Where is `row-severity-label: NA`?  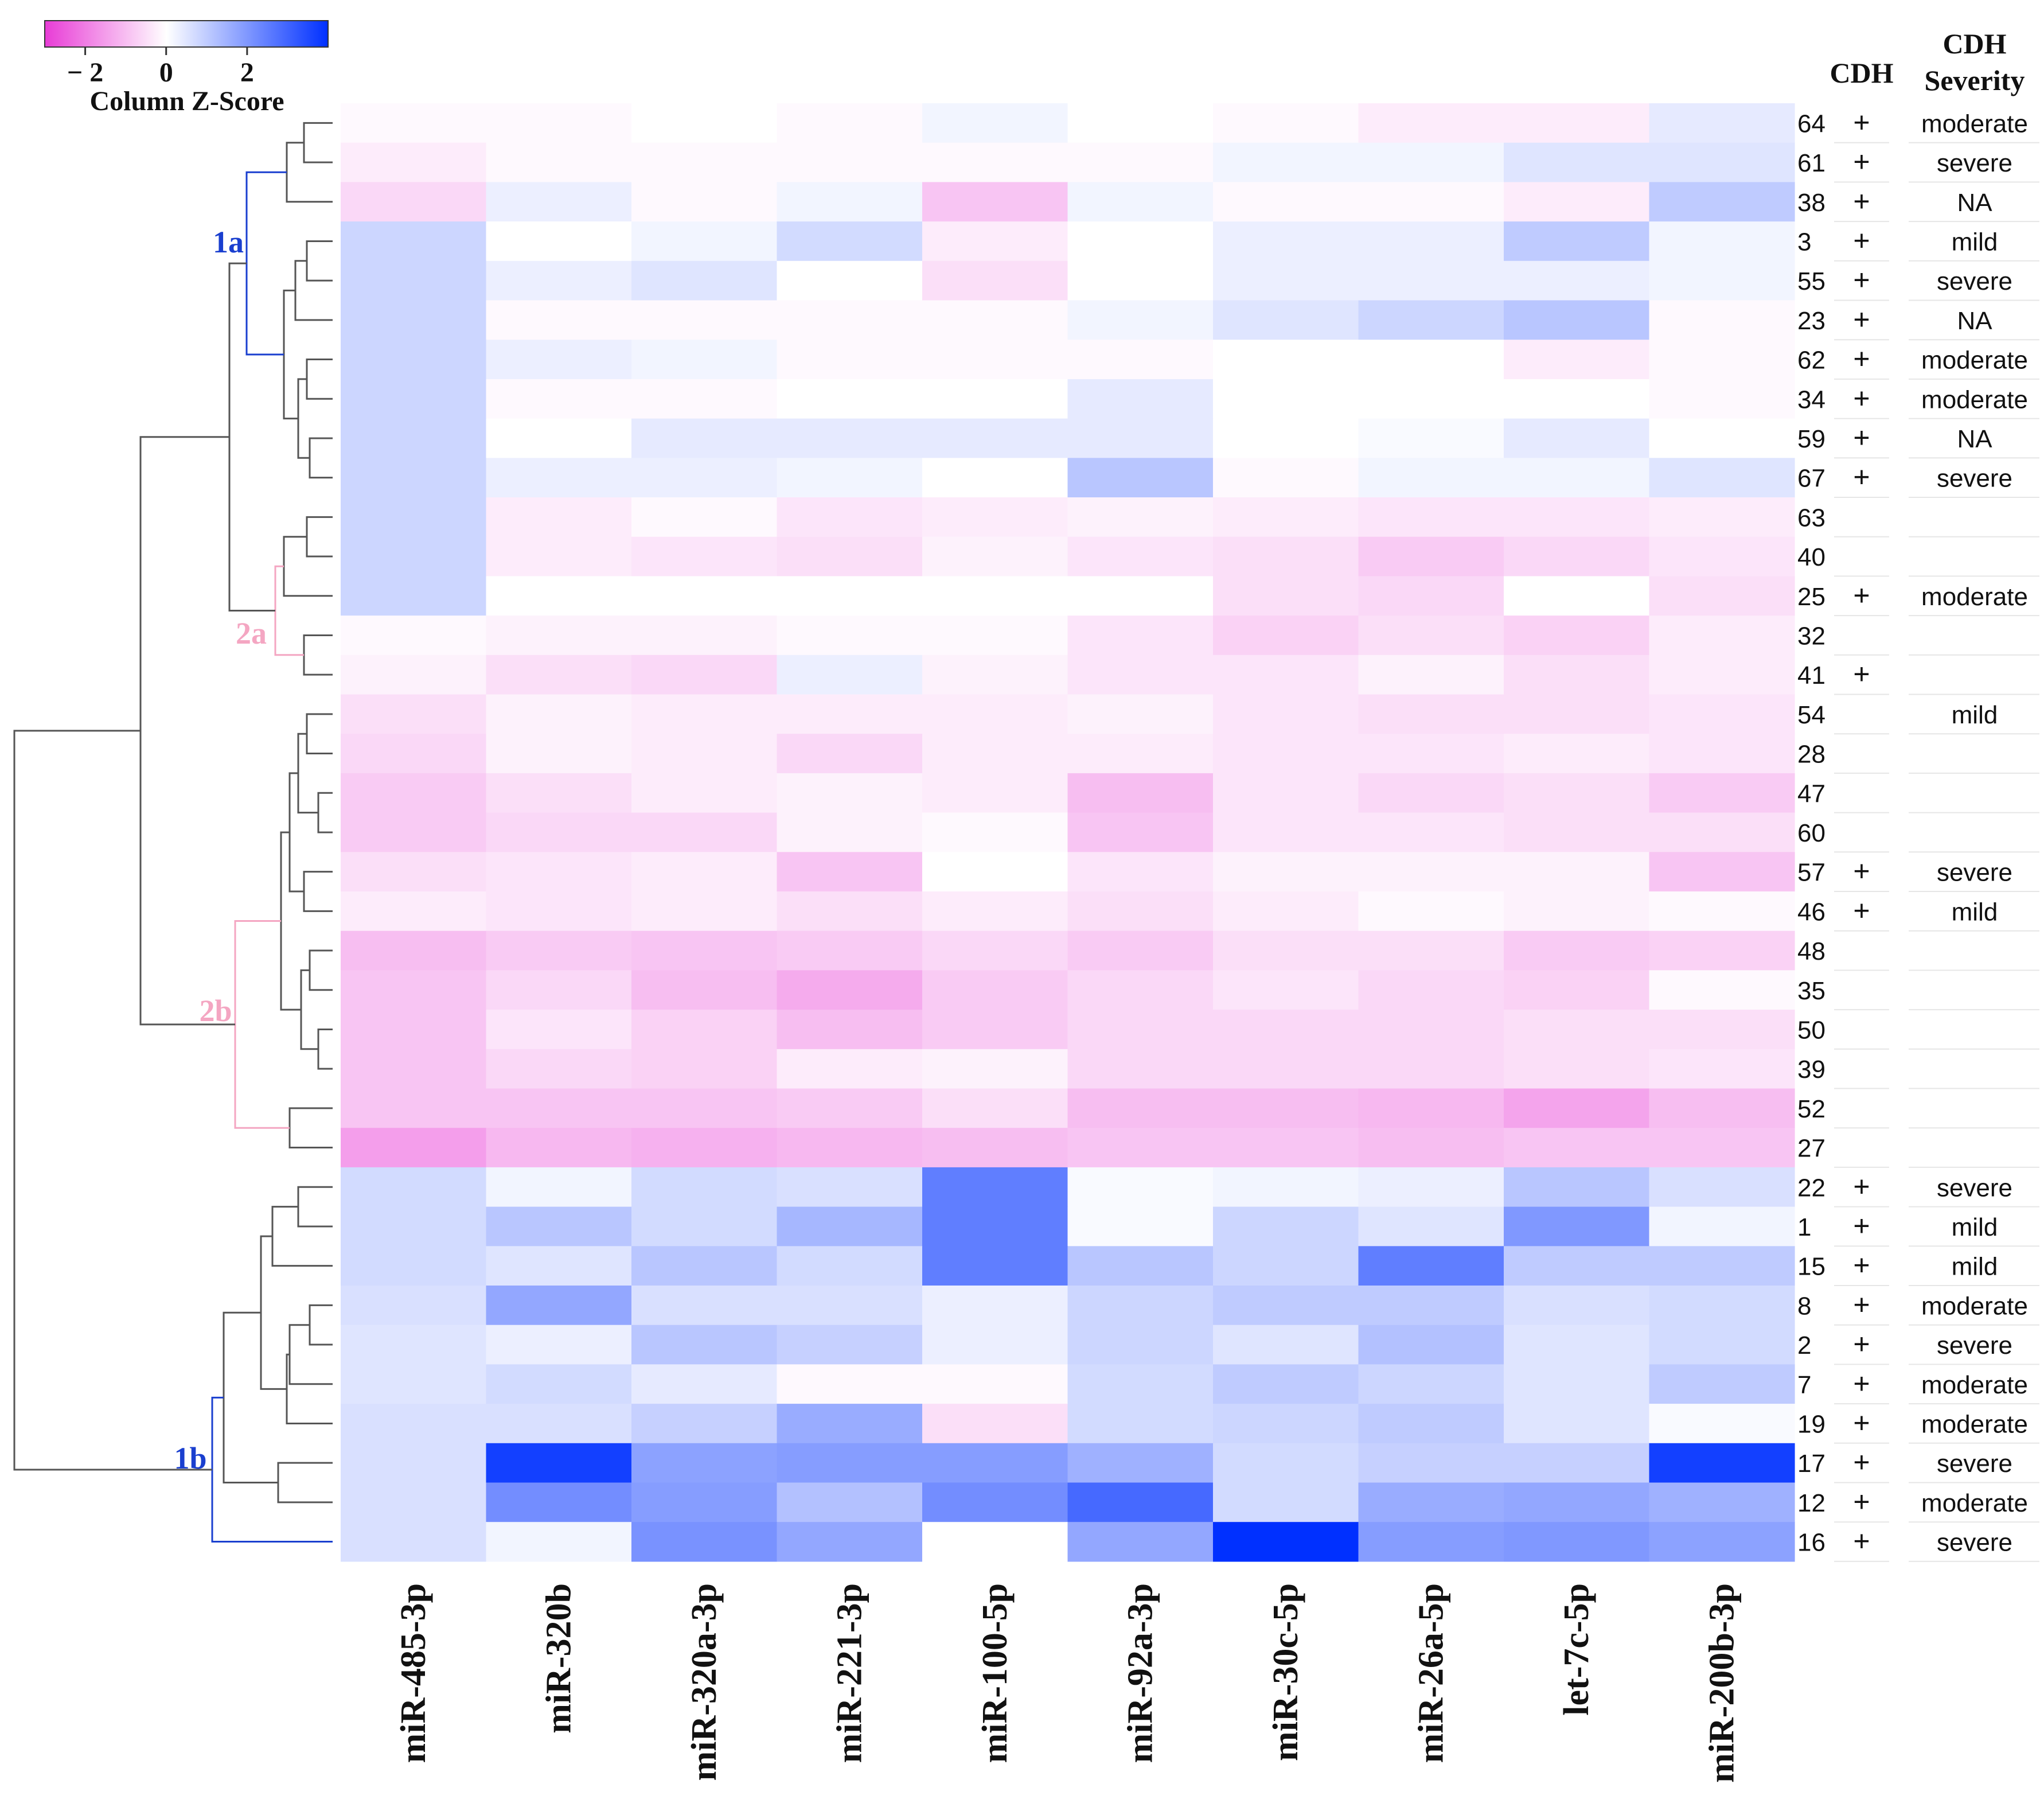 row-severity-label: NA is located at coordinates (1975, 321).